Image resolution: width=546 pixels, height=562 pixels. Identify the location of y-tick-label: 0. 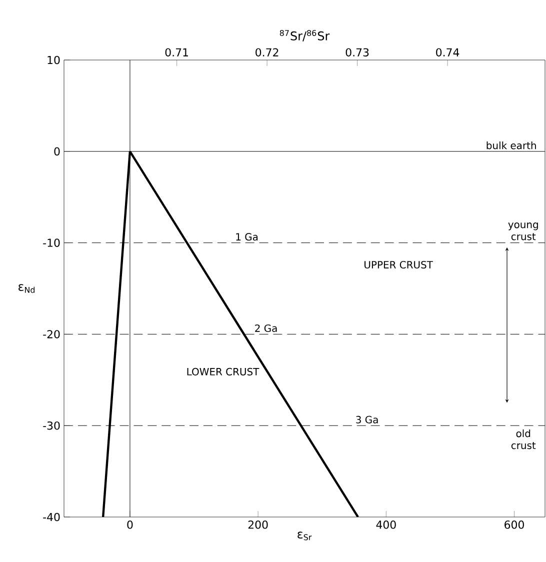
(57, 151).